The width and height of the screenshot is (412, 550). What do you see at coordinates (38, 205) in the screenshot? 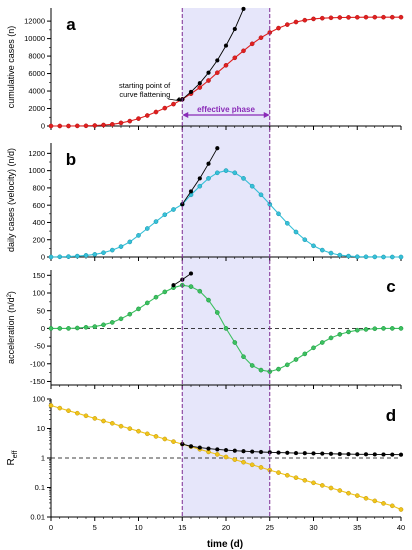
I see `y-tick-label: 600` at bounding box center [38, 205].